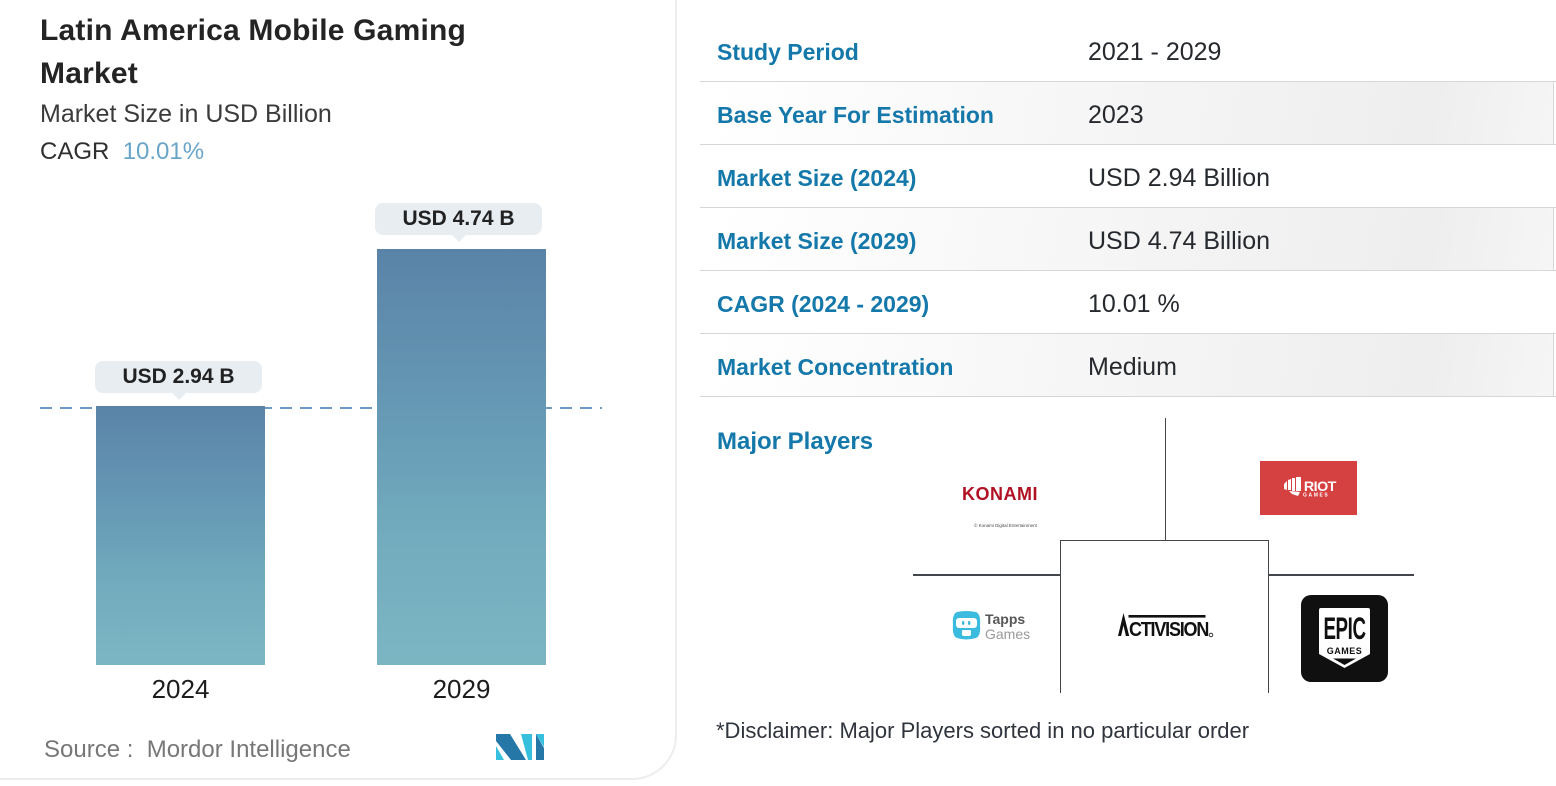 The height and width of the screenshot is (786, 1556). I want to click on svg-text: CTIVISION, so click(1168, 628).